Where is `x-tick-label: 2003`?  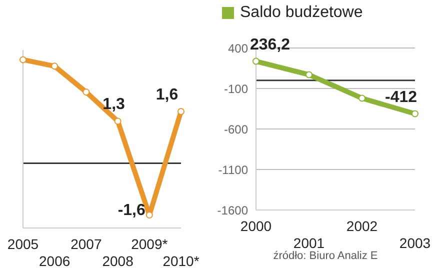
x-tick-label: 2003 is located at coordinates (415, 243).